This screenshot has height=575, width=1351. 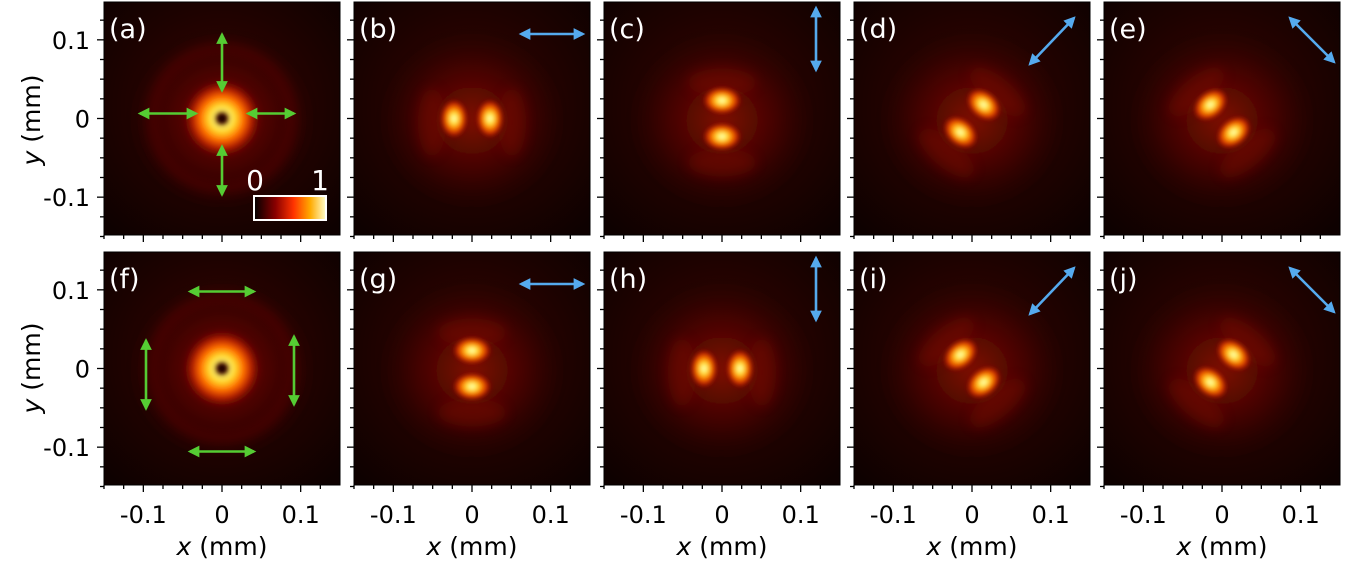 I want to click on panel-h: (h), so click(x=719, y=371).